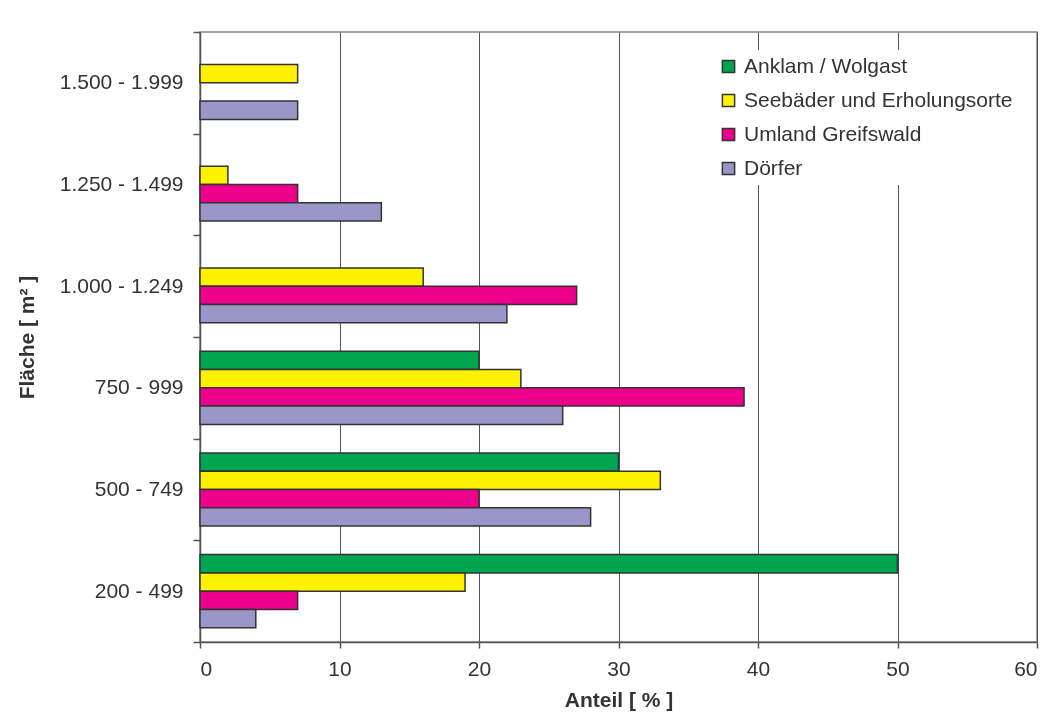 This screenshot has width=1050, height=722. I want to click on x-tick-label: 20, so click(479, 668).